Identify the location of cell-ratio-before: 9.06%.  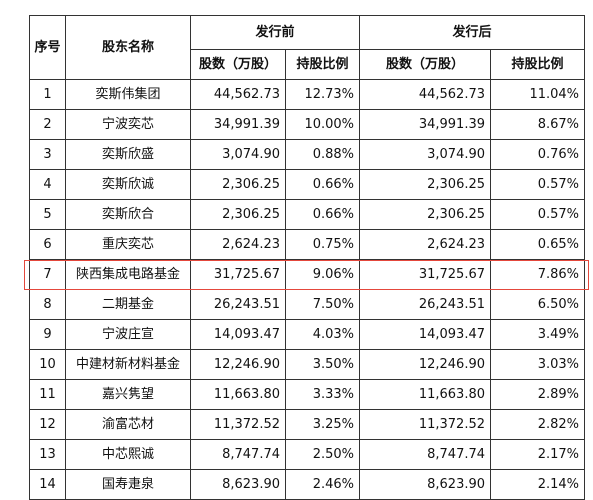
(322, 274).